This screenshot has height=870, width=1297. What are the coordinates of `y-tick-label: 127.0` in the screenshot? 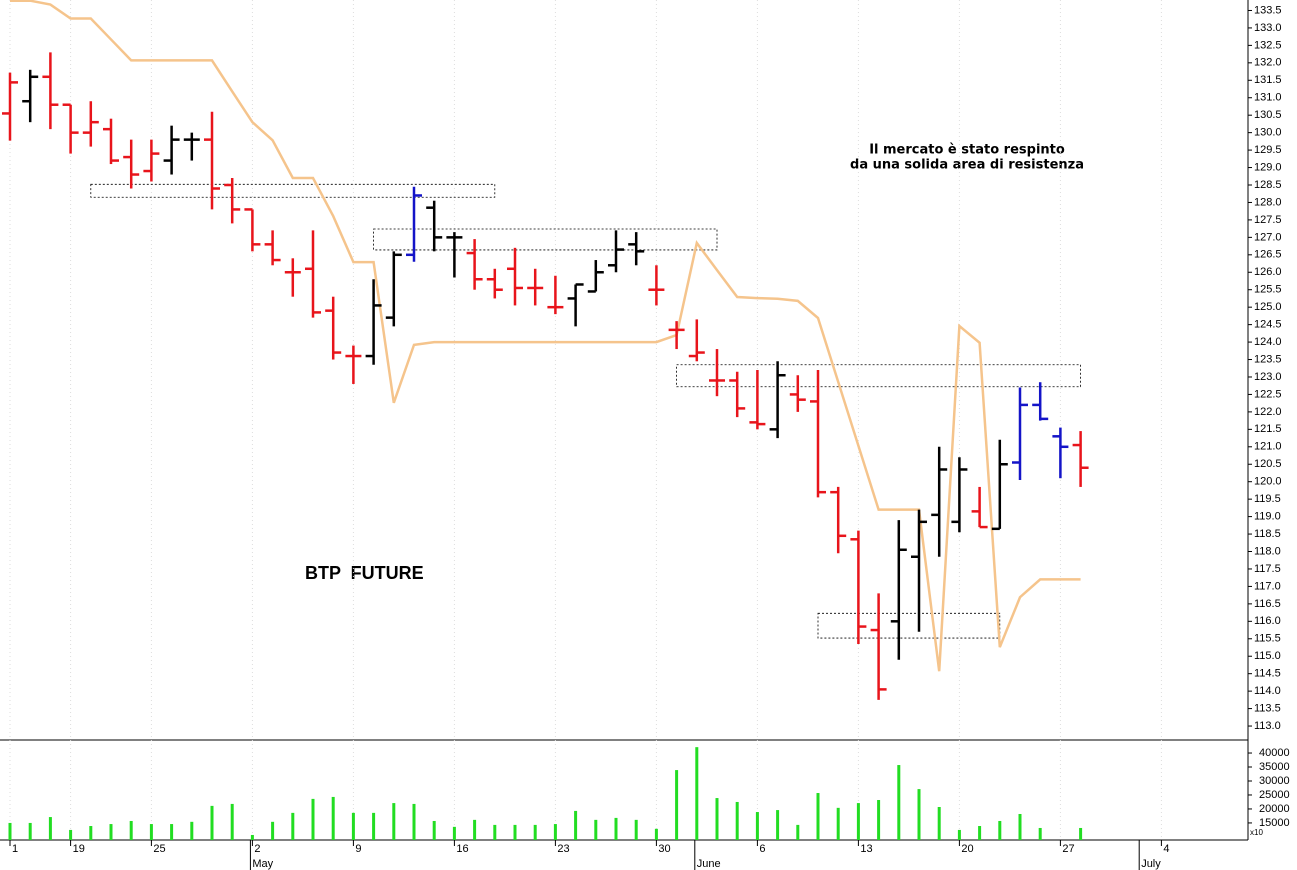 It's located at (1268, 237).